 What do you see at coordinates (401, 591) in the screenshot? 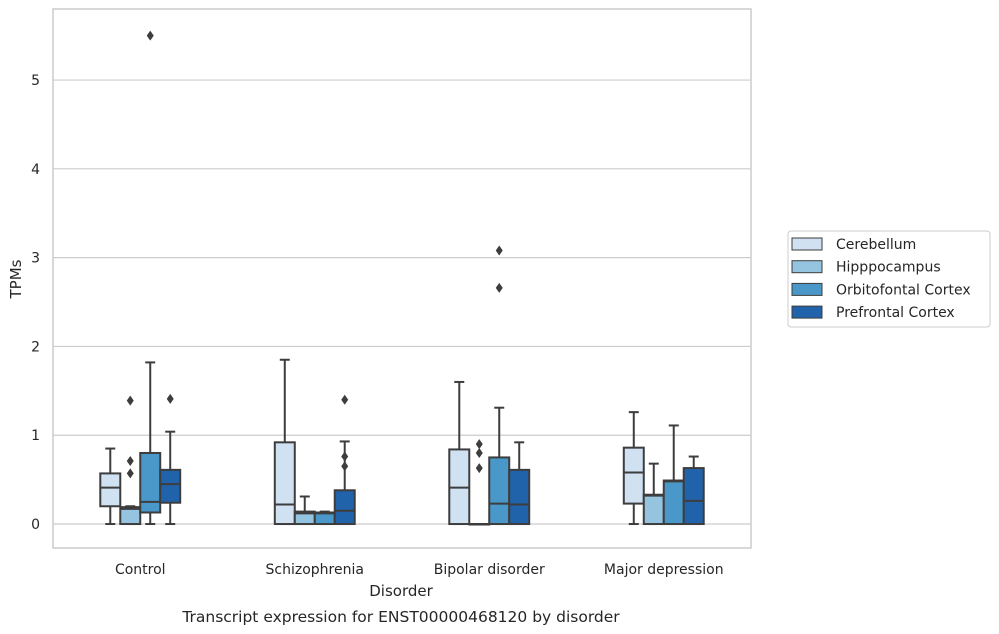
I see `x-axis-label: Disorder` at bounding box center [401, 591].